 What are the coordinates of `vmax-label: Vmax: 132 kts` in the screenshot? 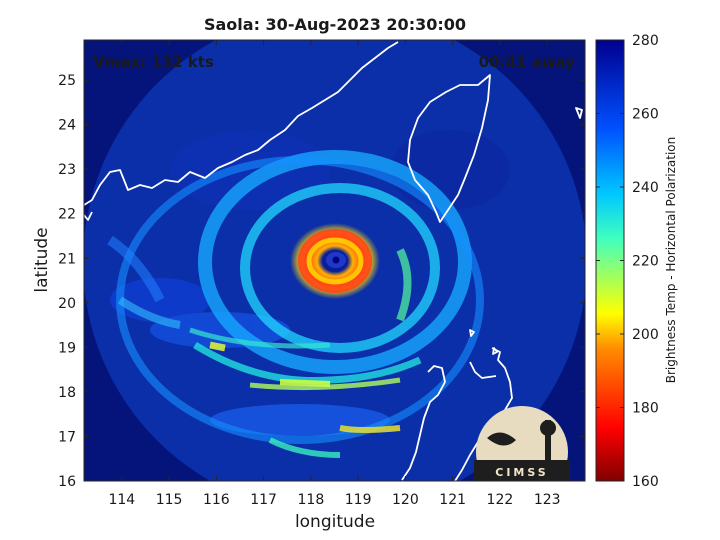 It's located at (153, 62).